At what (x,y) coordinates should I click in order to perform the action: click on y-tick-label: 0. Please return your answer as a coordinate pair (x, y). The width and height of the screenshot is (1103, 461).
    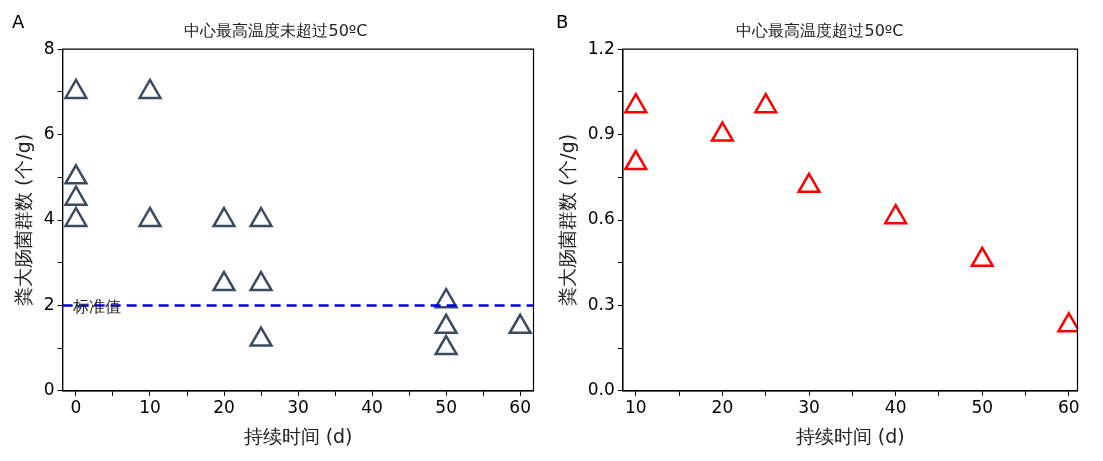
    Looking at the image, I should click on (49, 389).